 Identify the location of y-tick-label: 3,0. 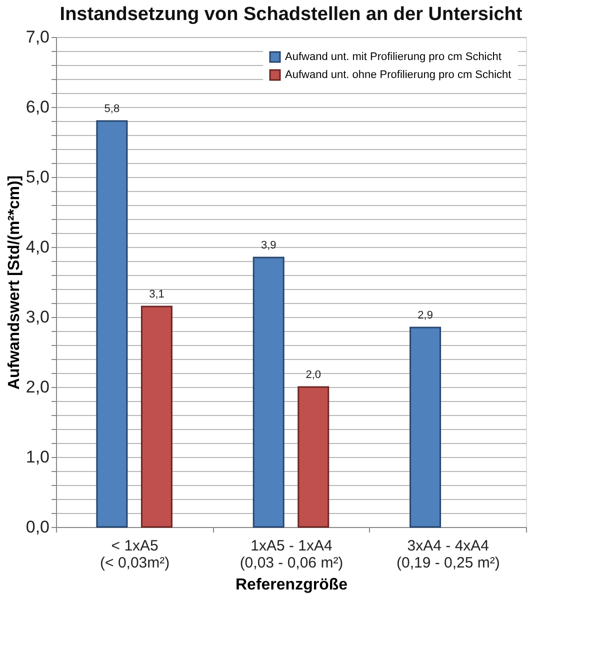
(38, 317).